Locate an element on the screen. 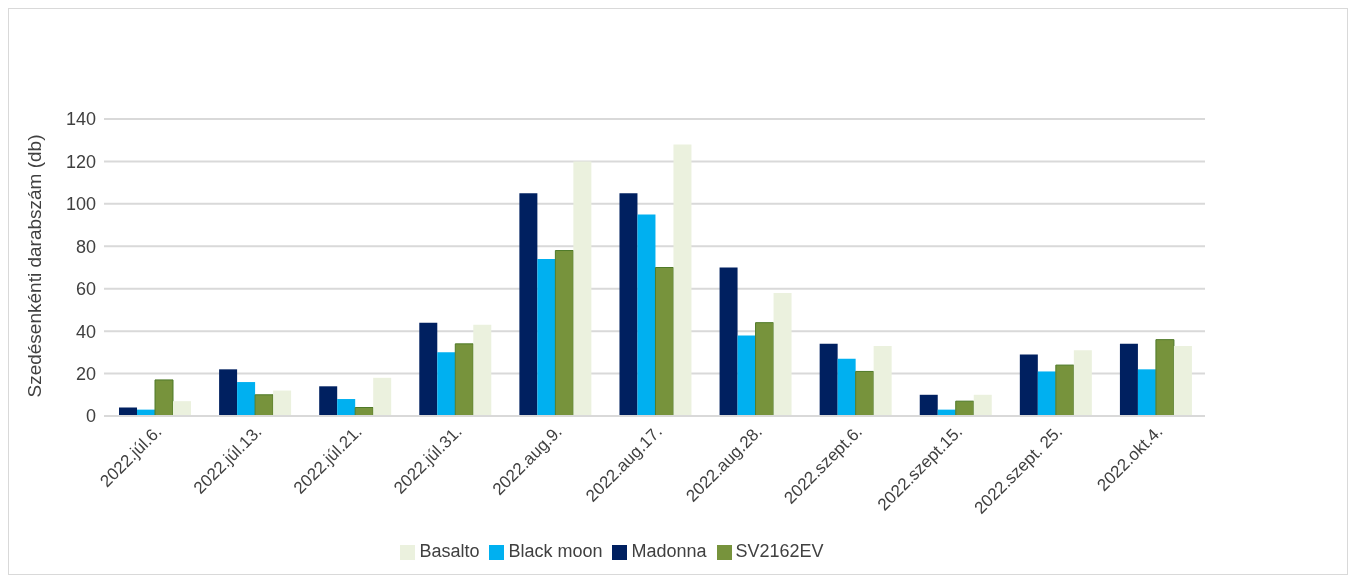 The height and width of the screenshot is (583, 1356). y-tick-label: 40 is located at coordinates (85, 331).